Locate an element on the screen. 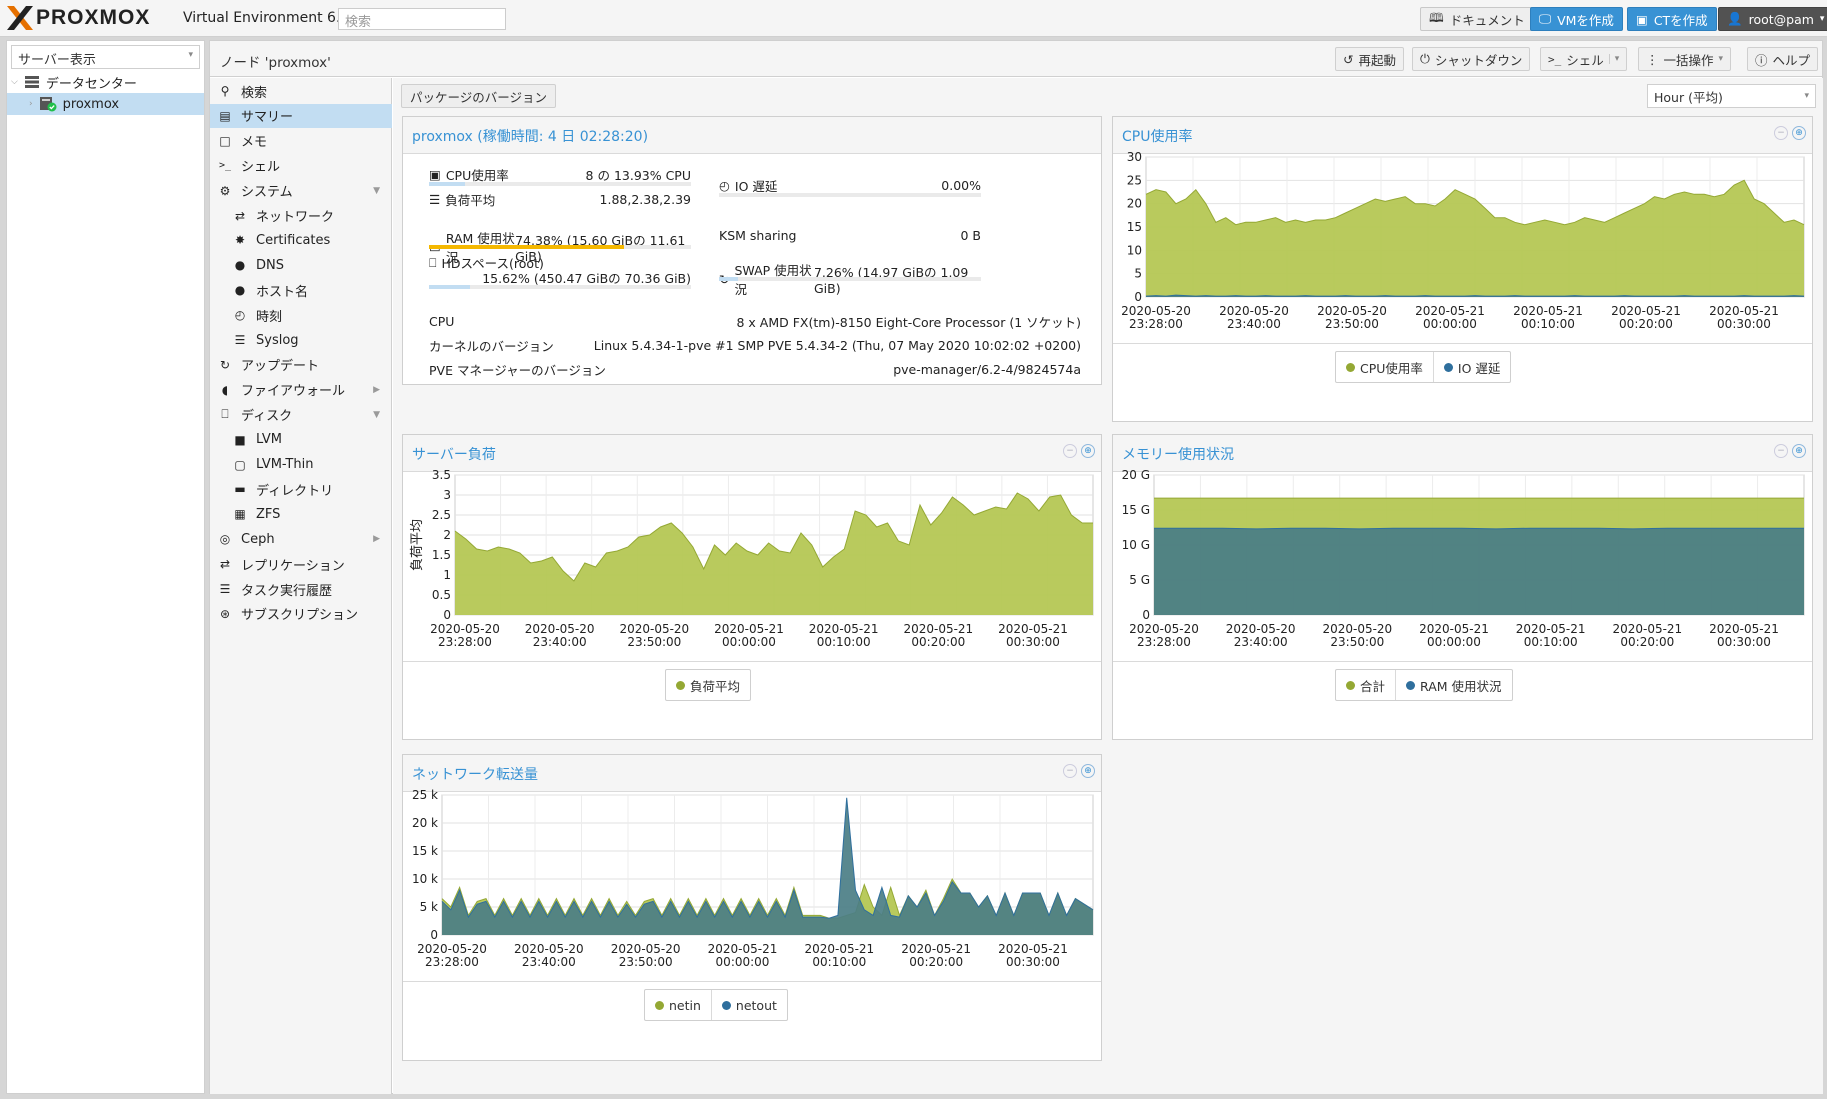 The image size is (1827, 1099). legend-item: CPU使用率 is located at coordinates (1384, 367).